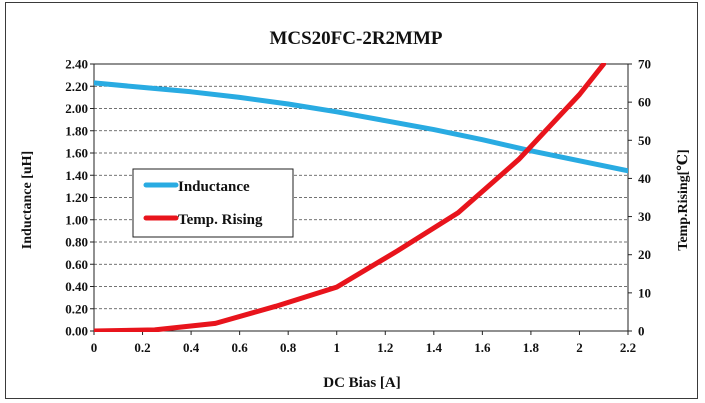 This screenshot has height=403, width=705. What do you see at coordinates (76, 175) in the screenshot?
I see `y-tick-label: 1.40` at bounding box center [76, 175].